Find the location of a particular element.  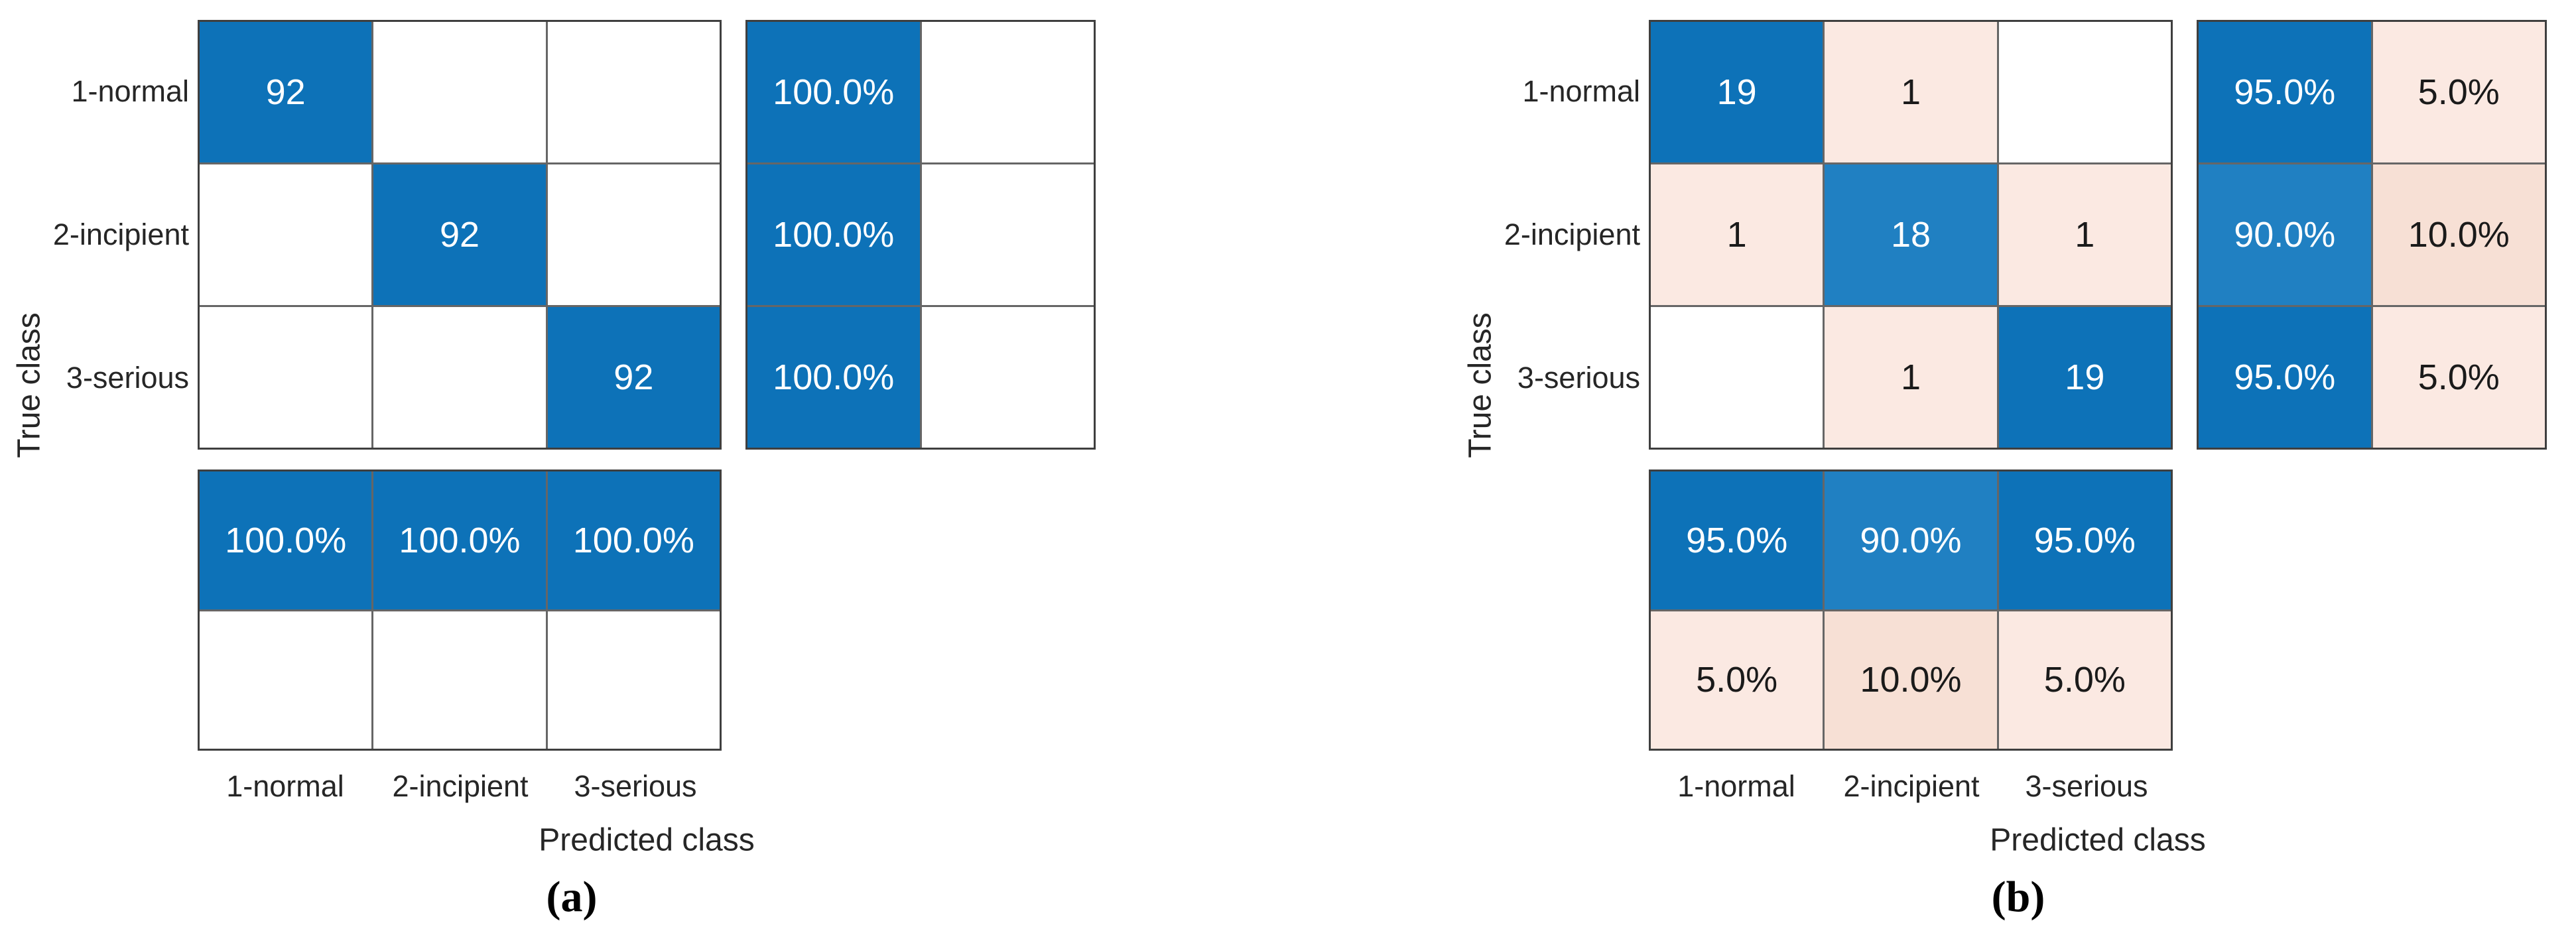

confusion-matrix-b: 19 1 1 18 1 1 19 is located at coordinates (1911, 235).